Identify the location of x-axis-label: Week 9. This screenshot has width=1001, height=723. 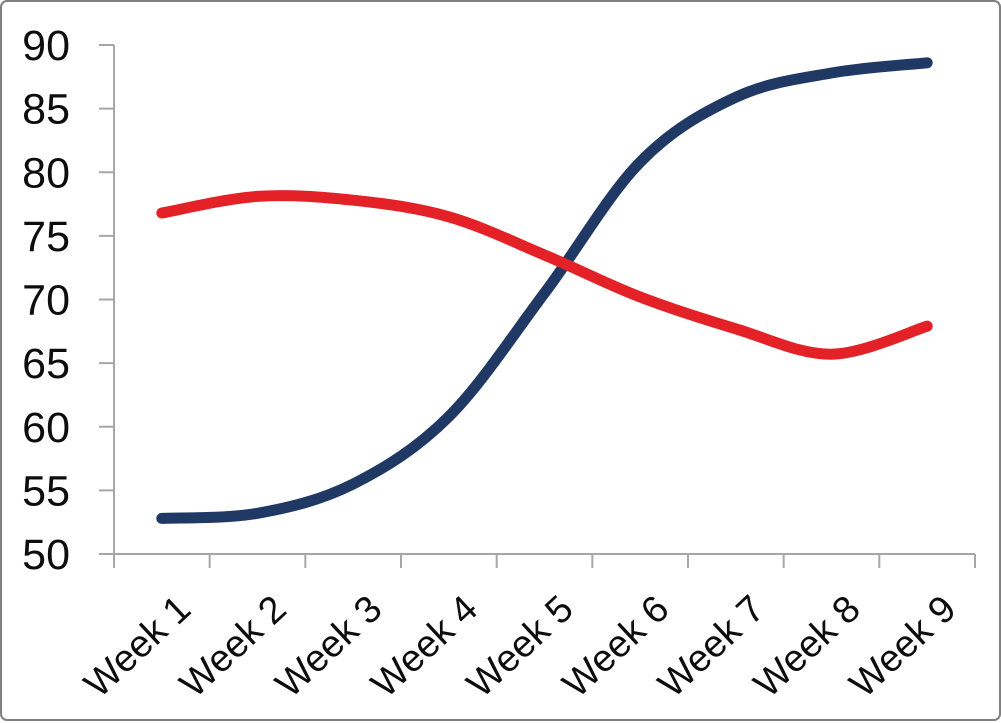
(903, 647).